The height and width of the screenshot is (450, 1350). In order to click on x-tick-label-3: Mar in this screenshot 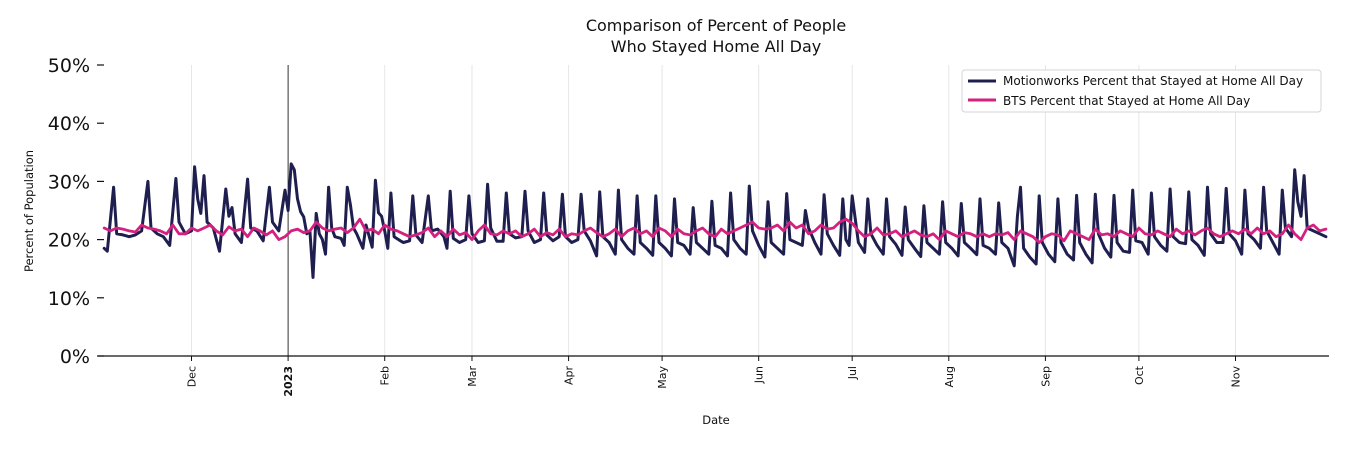, I will do `click(472, 376)`.